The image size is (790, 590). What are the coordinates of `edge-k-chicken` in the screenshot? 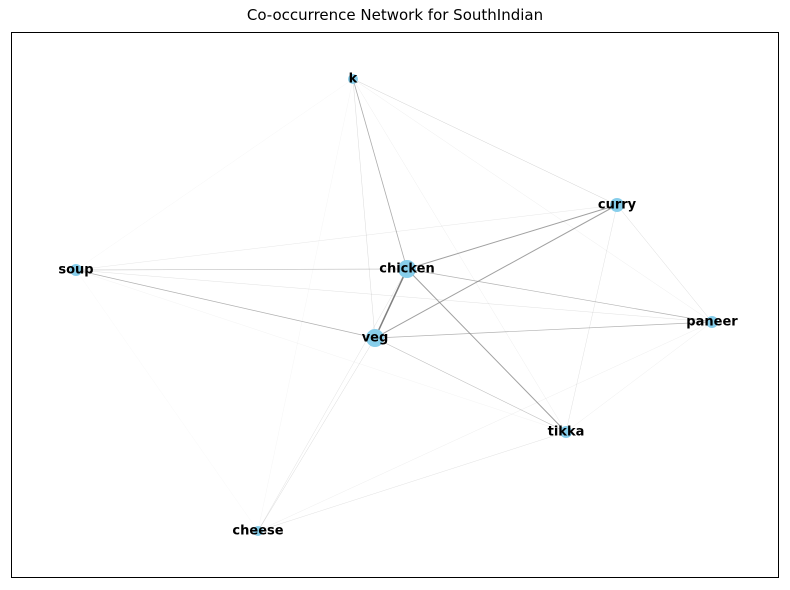 It's located at (380, 174).